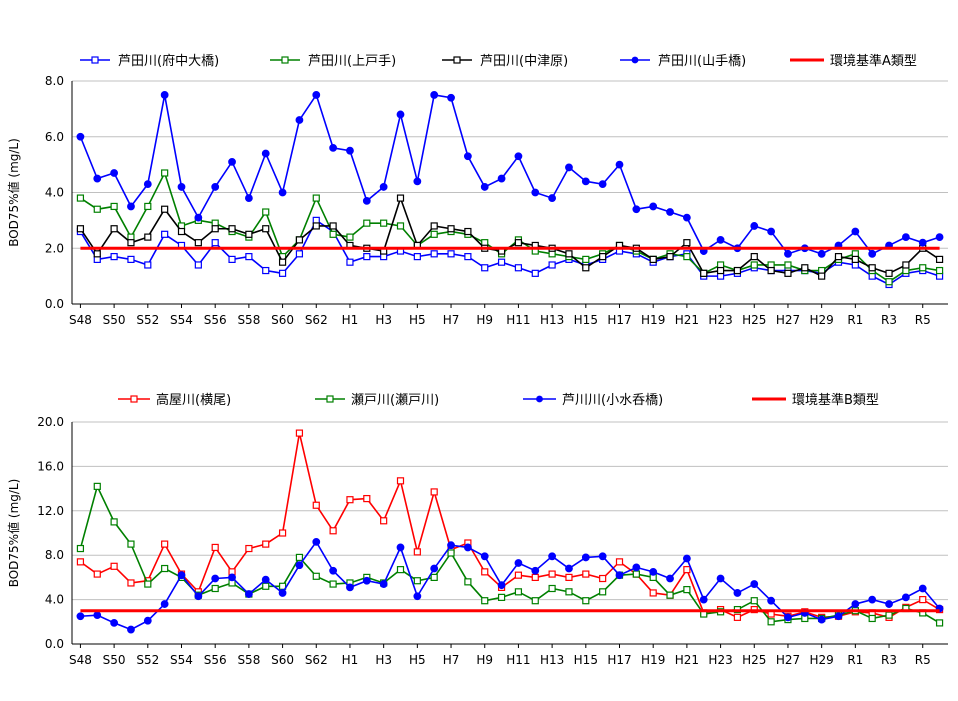 This screenshot has width=958, height=701. I want to click on legend-item: 環境基準A類型, so click(853, 61).